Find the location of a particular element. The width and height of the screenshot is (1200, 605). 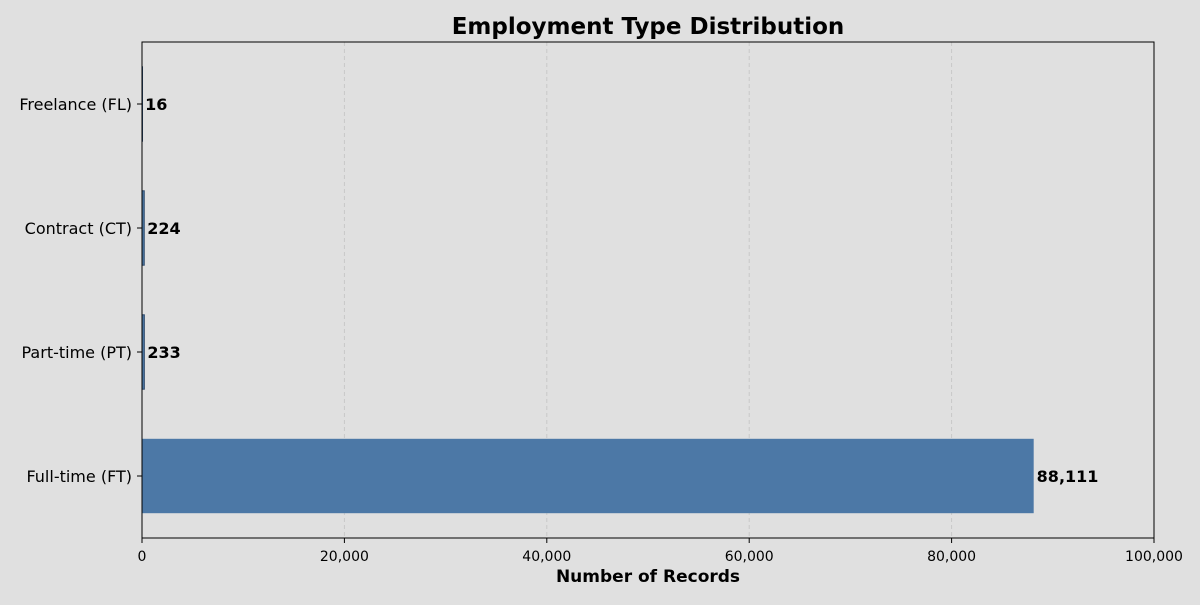

bar-value-label: 16 is located at coordinates (156, 104).